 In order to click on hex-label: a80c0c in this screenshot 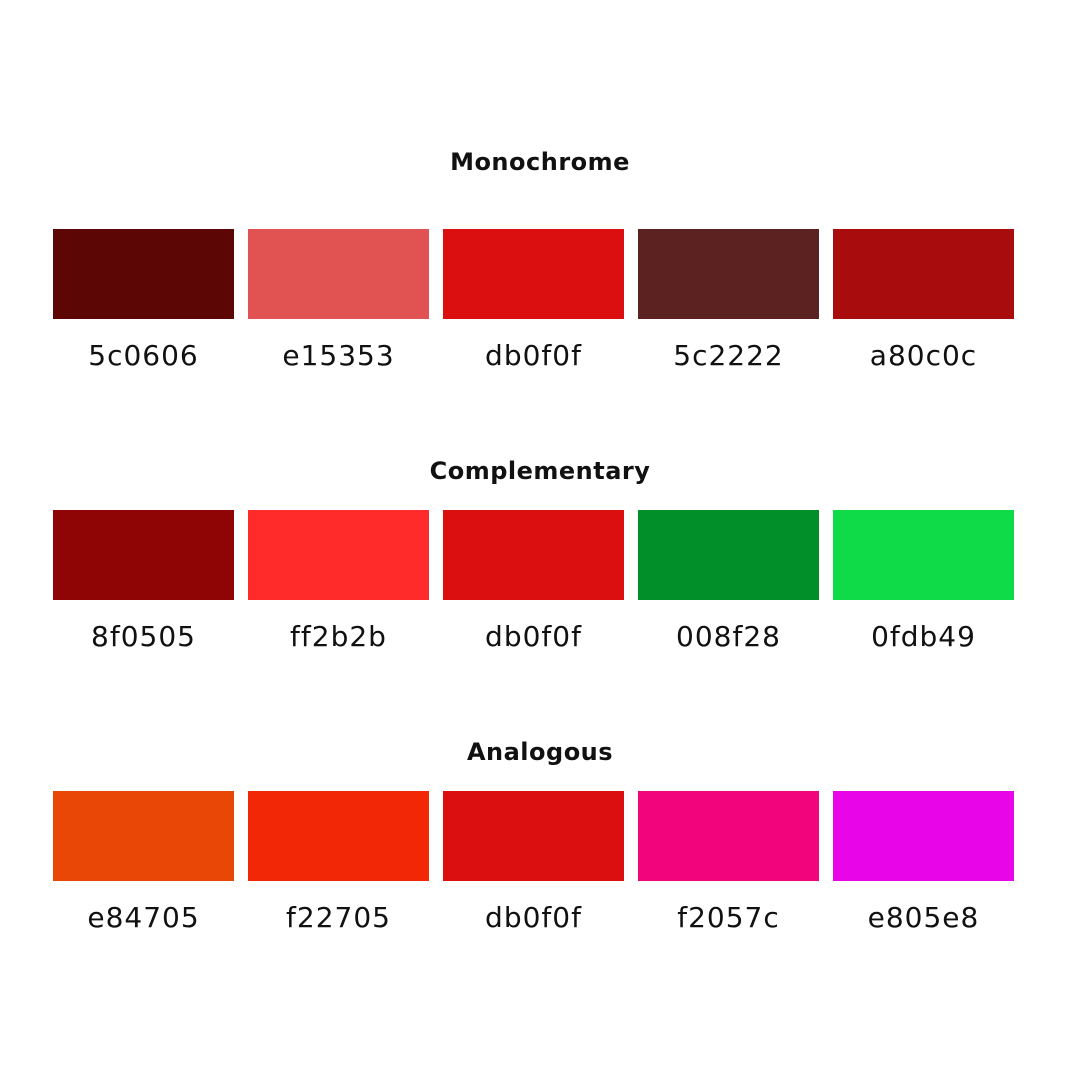, I will do `click(923, 355)`.